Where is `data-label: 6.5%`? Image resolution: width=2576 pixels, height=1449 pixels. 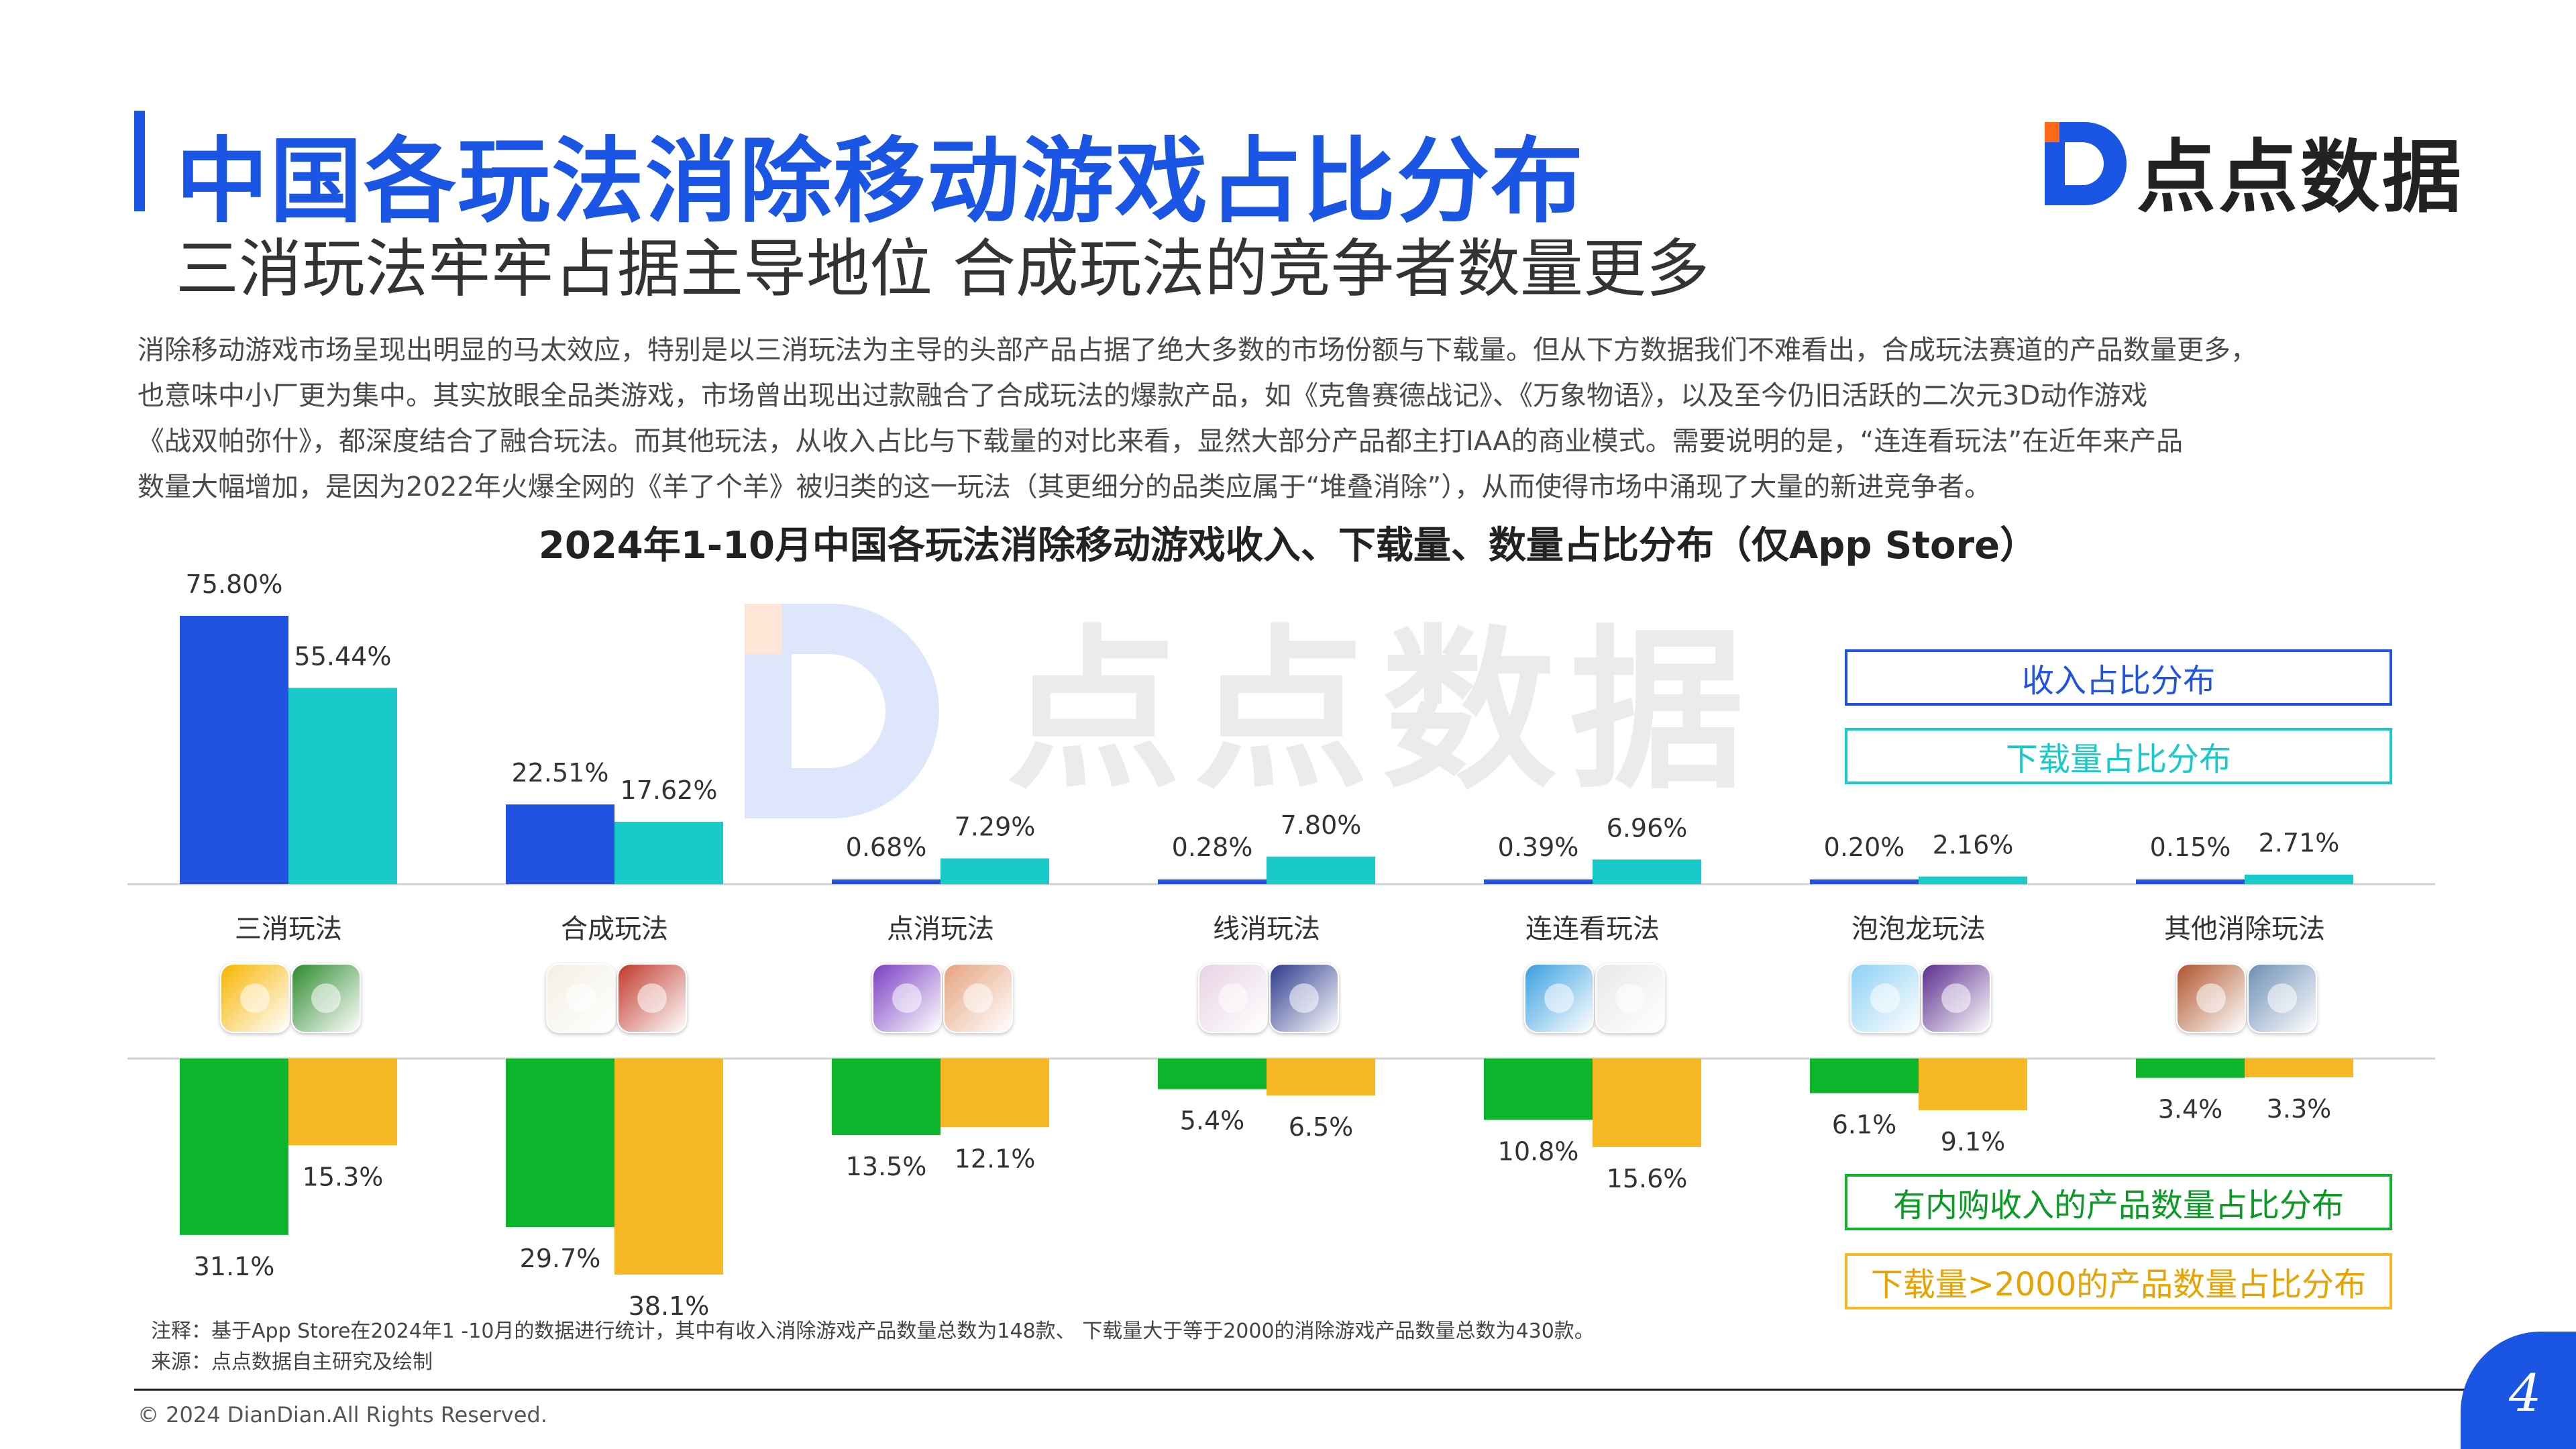 data-label: 6.5% is located at coordinates (1321, 1127).